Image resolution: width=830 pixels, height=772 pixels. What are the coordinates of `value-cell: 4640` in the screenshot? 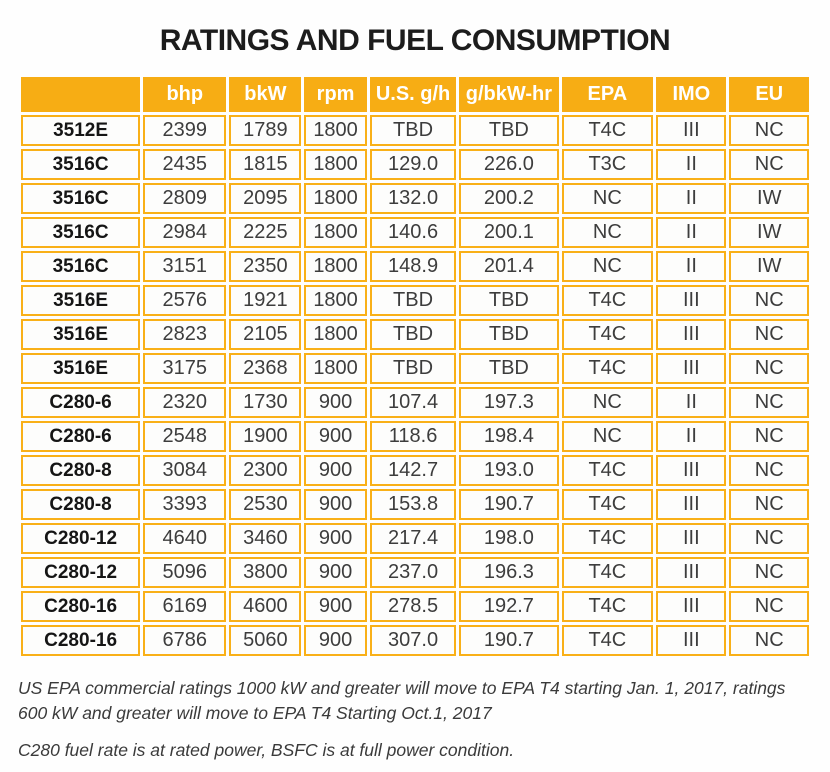 It's located at (185, 538).